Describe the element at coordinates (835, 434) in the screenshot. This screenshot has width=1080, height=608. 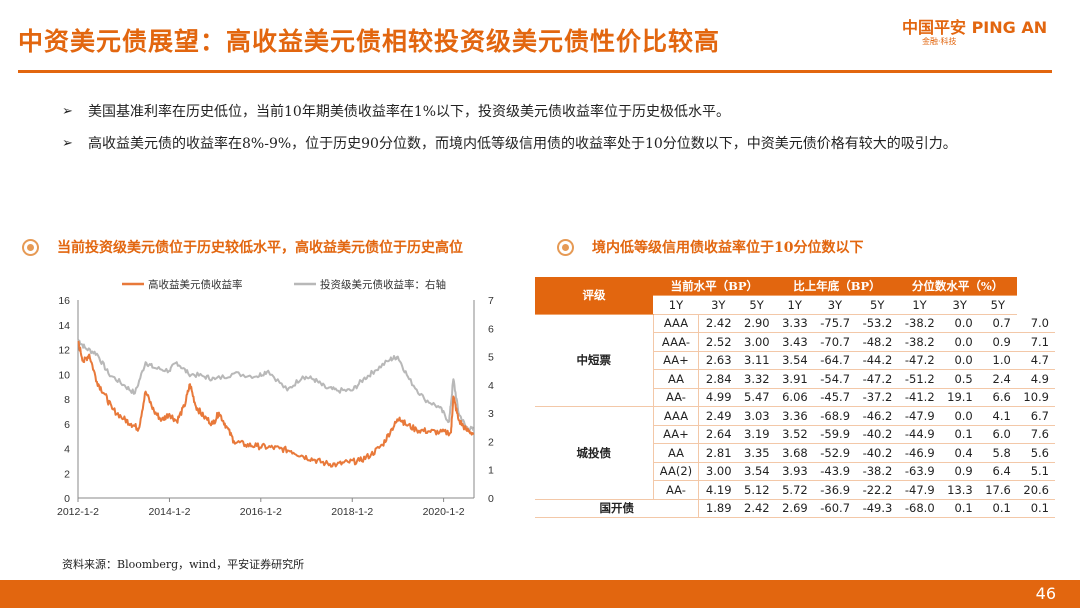
I see `value-cell: -59.9` at that location.